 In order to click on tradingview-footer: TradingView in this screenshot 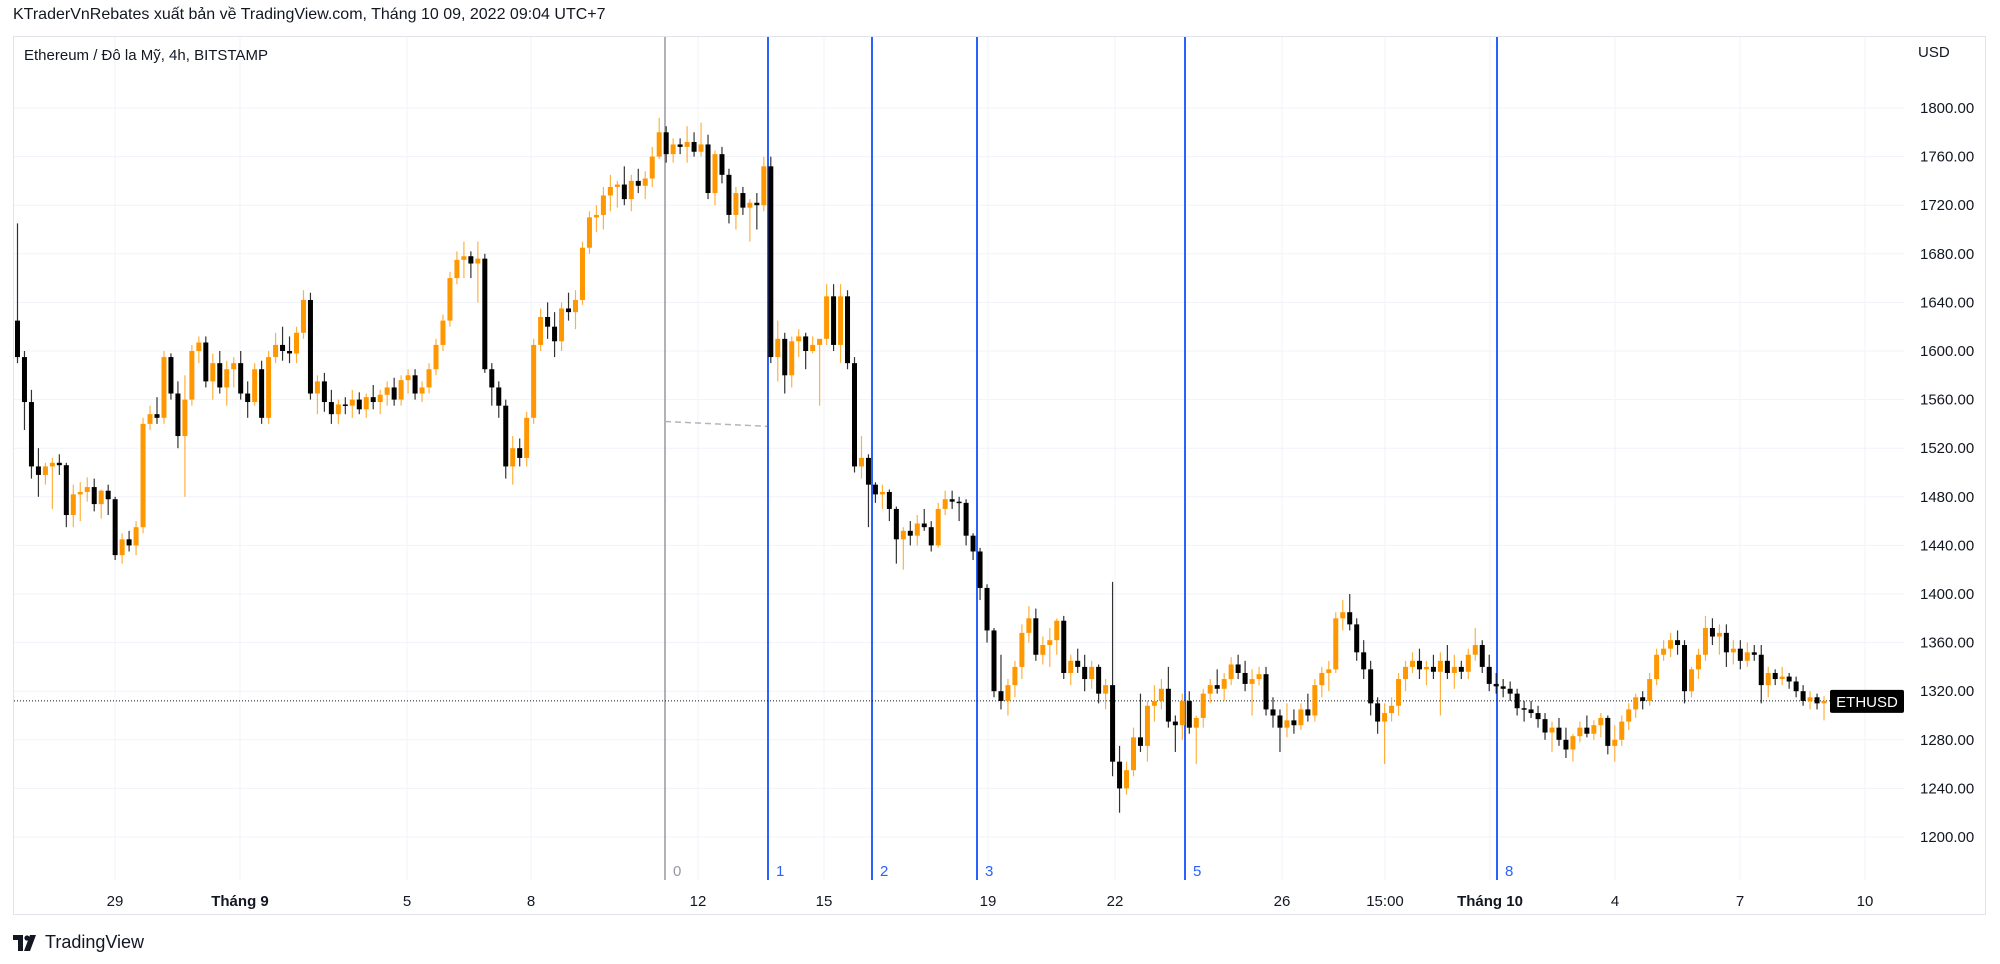, I will do `click(78, 942)`.